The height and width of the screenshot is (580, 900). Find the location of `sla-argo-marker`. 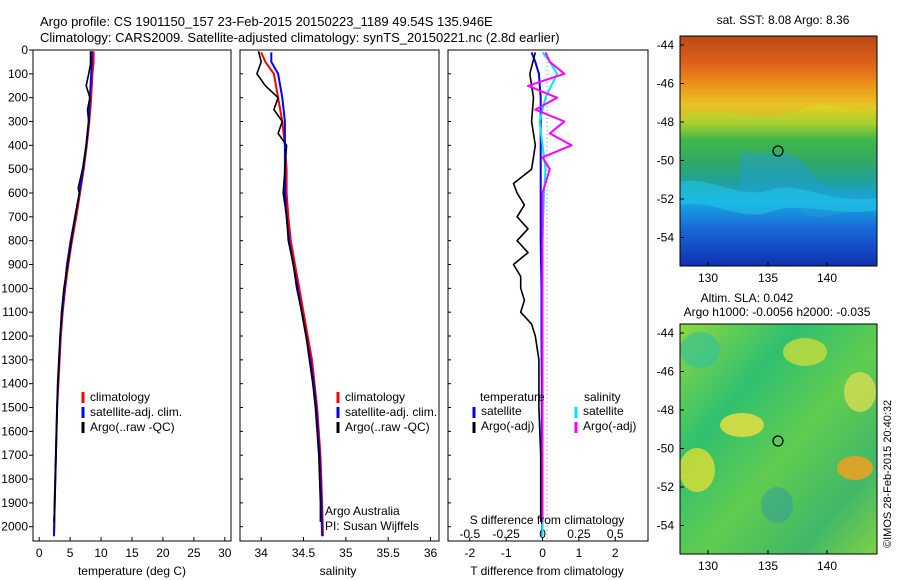

sla-argo-marker is located at coordinates (778, 441).